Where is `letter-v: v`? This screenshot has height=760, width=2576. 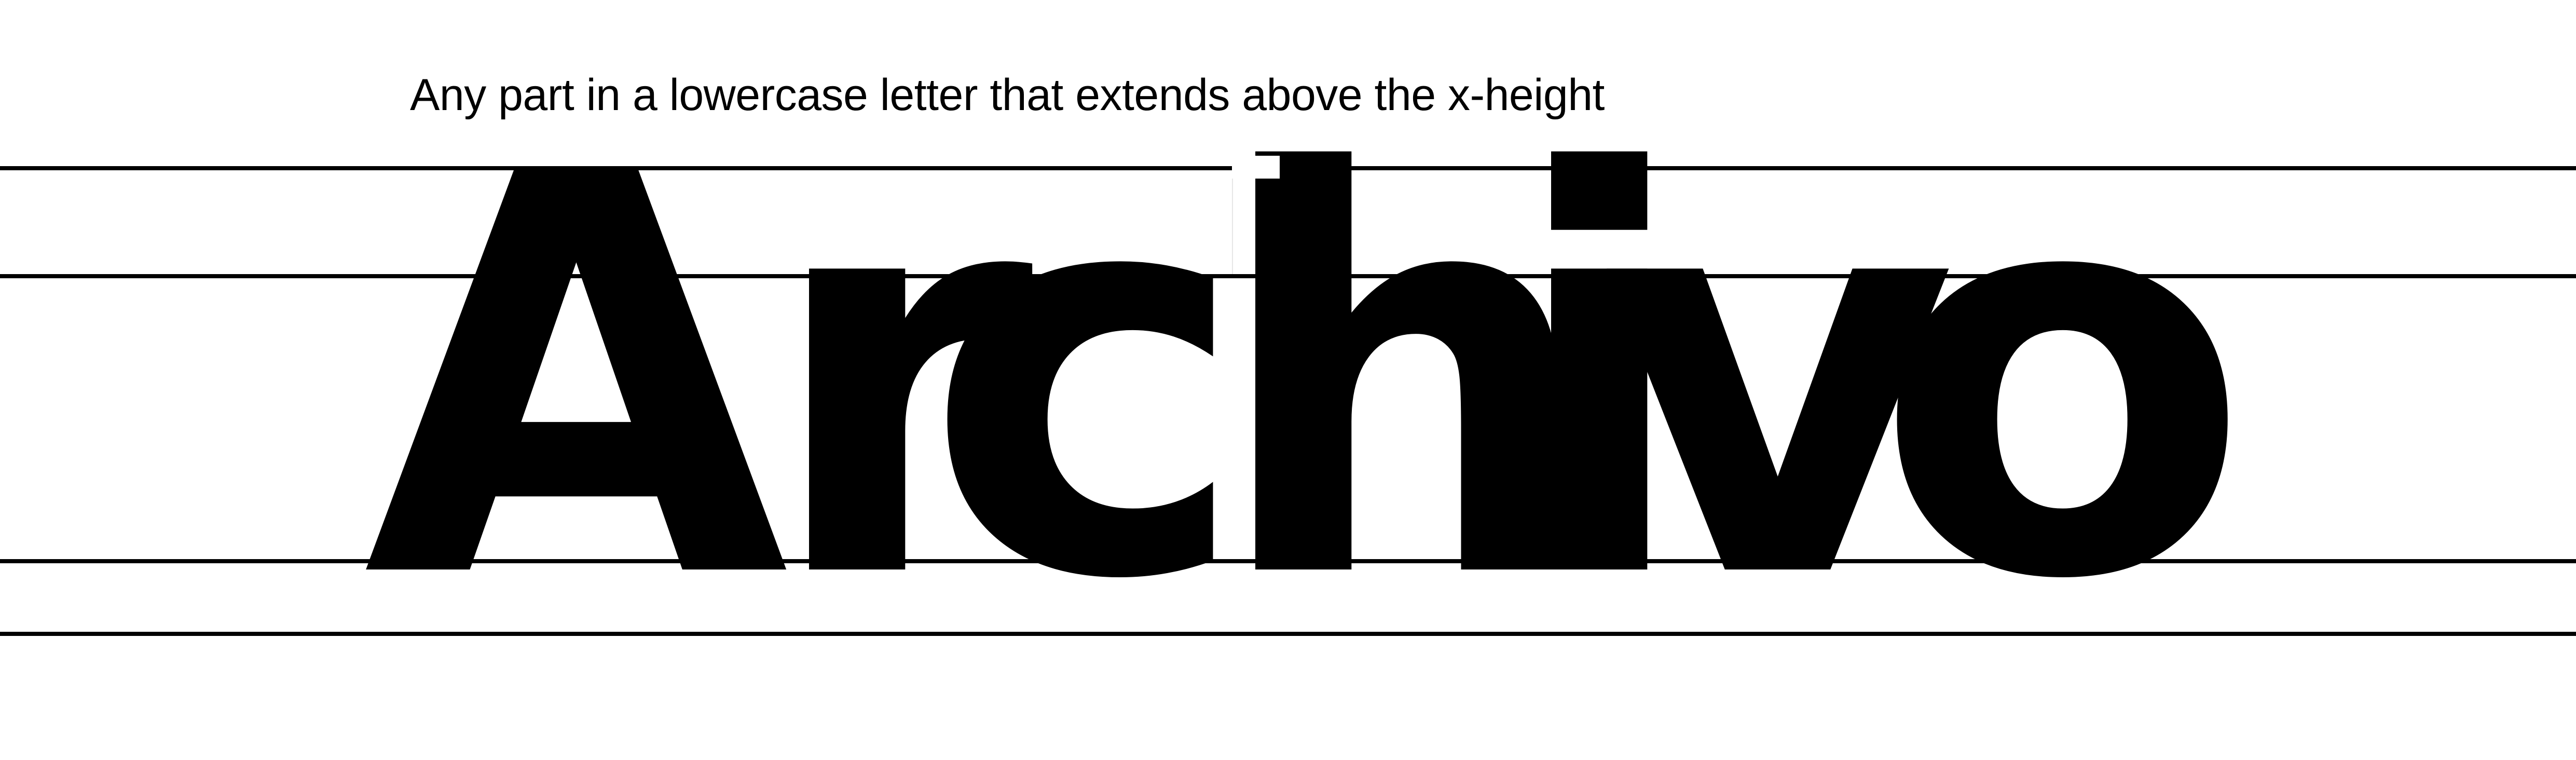
letter-v: v is located at coordinates (1777, 379).